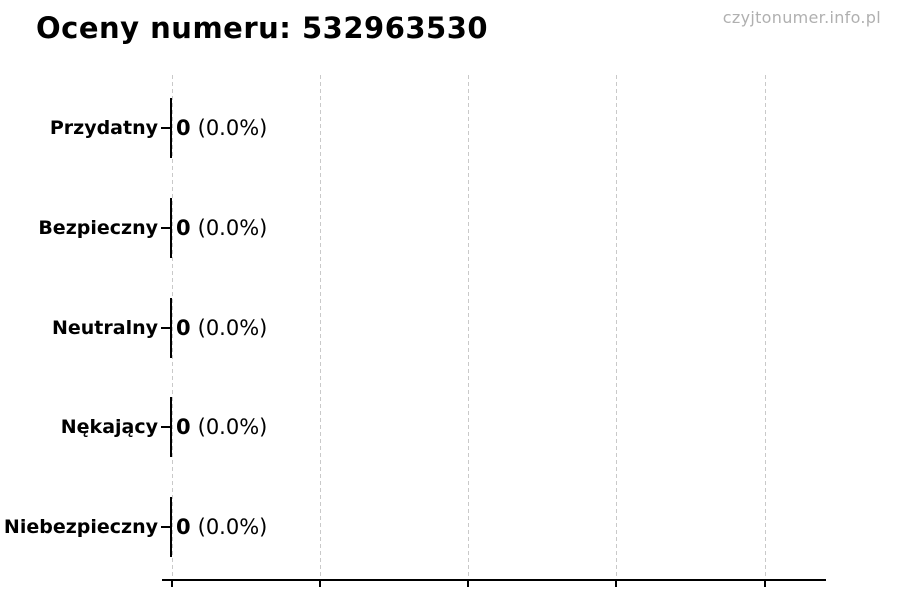 The image size is (900, 600). What do you see at coordinates (104, 328) in the screenshot?
I see `category-label: Neutralny` at bounding box center [104, 328].